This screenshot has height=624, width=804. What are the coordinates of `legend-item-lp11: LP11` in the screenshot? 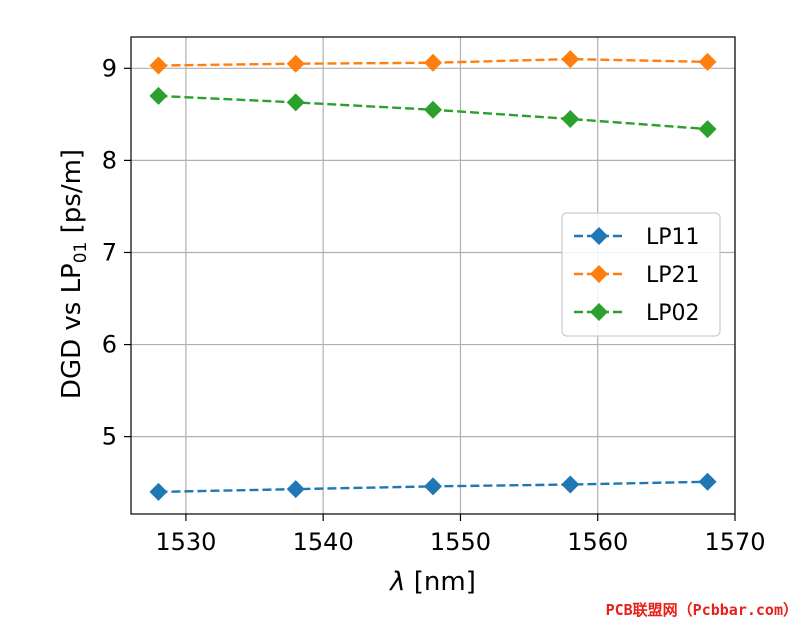 It's located at (637, 237).